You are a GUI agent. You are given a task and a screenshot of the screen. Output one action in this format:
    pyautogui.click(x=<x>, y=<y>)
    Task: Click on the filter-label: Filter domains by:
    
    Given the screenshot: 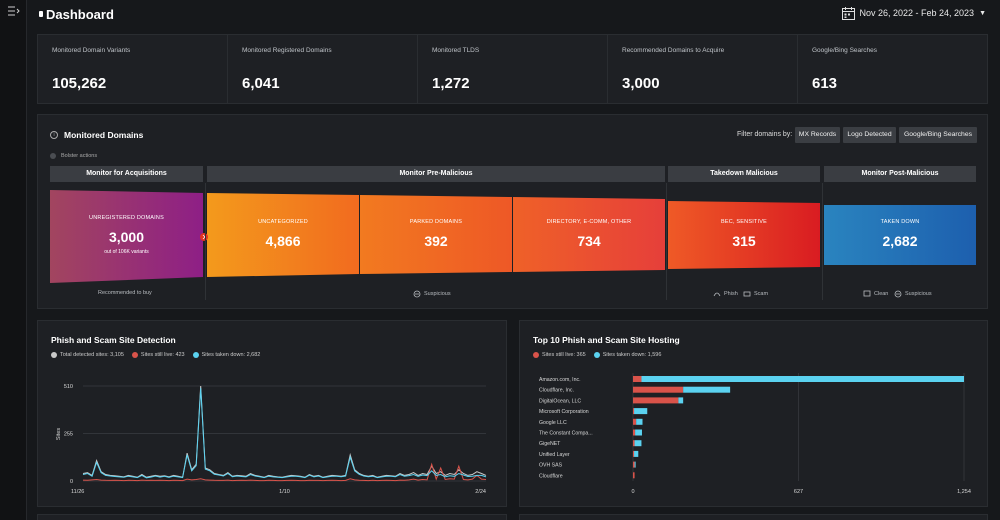 What is the action you would take?
    pyautogui.click(x=765, y=134)
    